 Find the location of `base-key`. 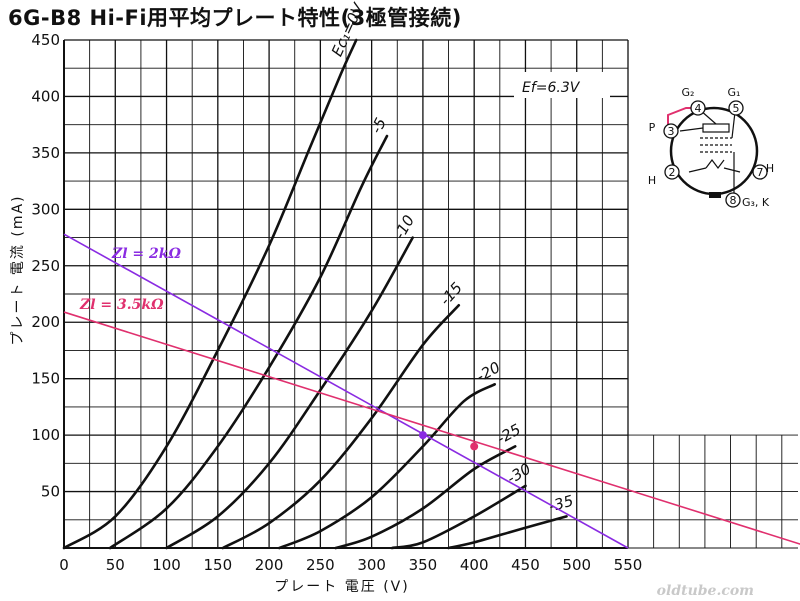

base-key is located at coordinates (715, 195).